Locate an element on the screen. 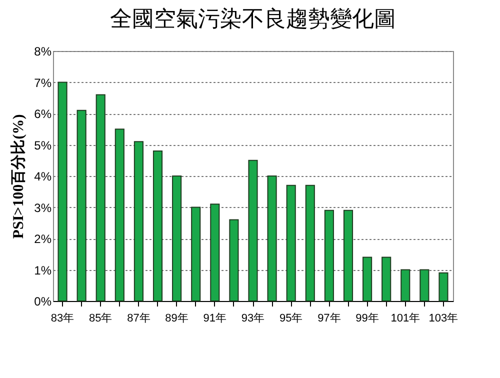  y-tick-label: 7% is located at coordinates (43, 83).